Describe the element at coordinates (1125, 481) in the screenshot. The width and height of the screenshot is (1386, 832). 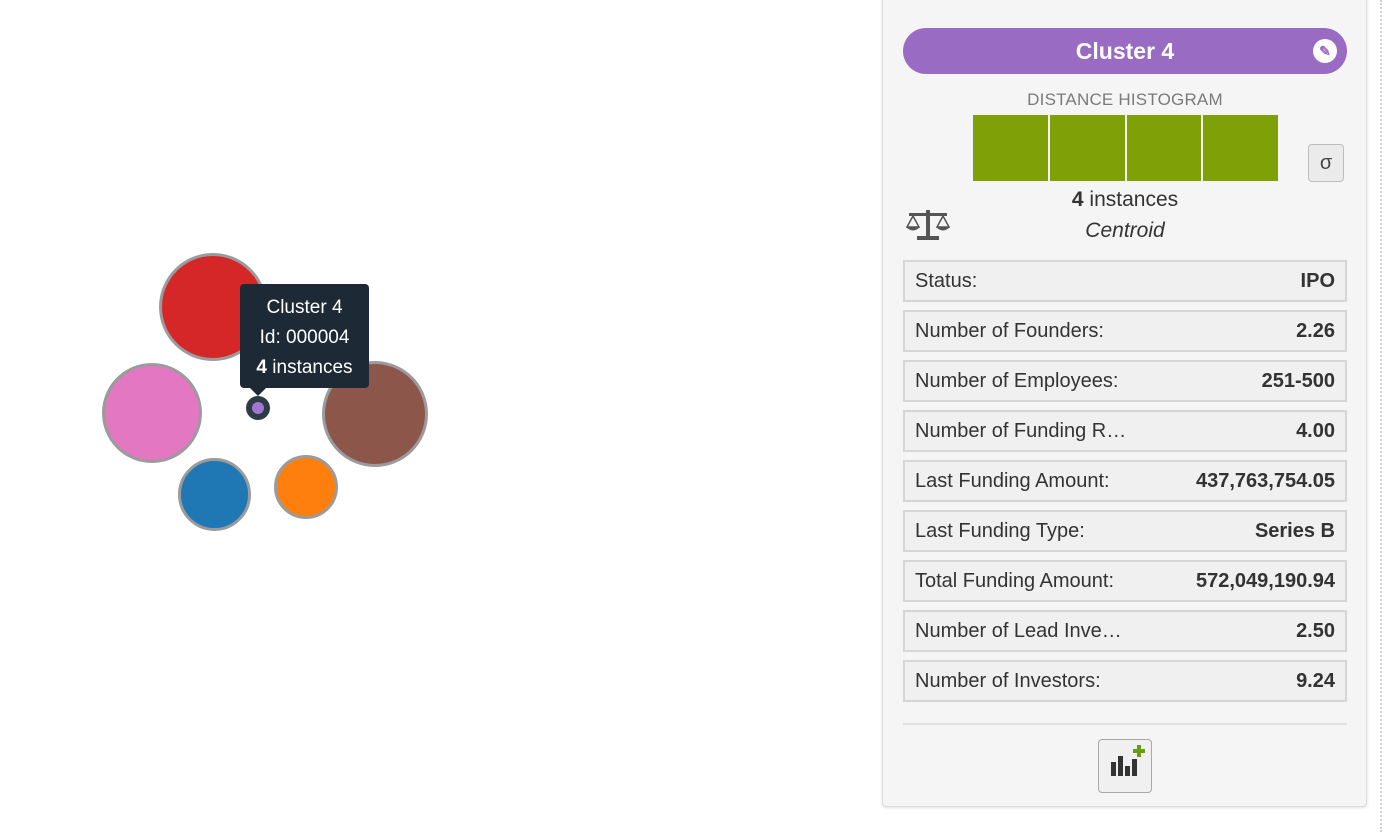
I see `field-row: Last Funding Amount: 437,763,754.05` at that location.